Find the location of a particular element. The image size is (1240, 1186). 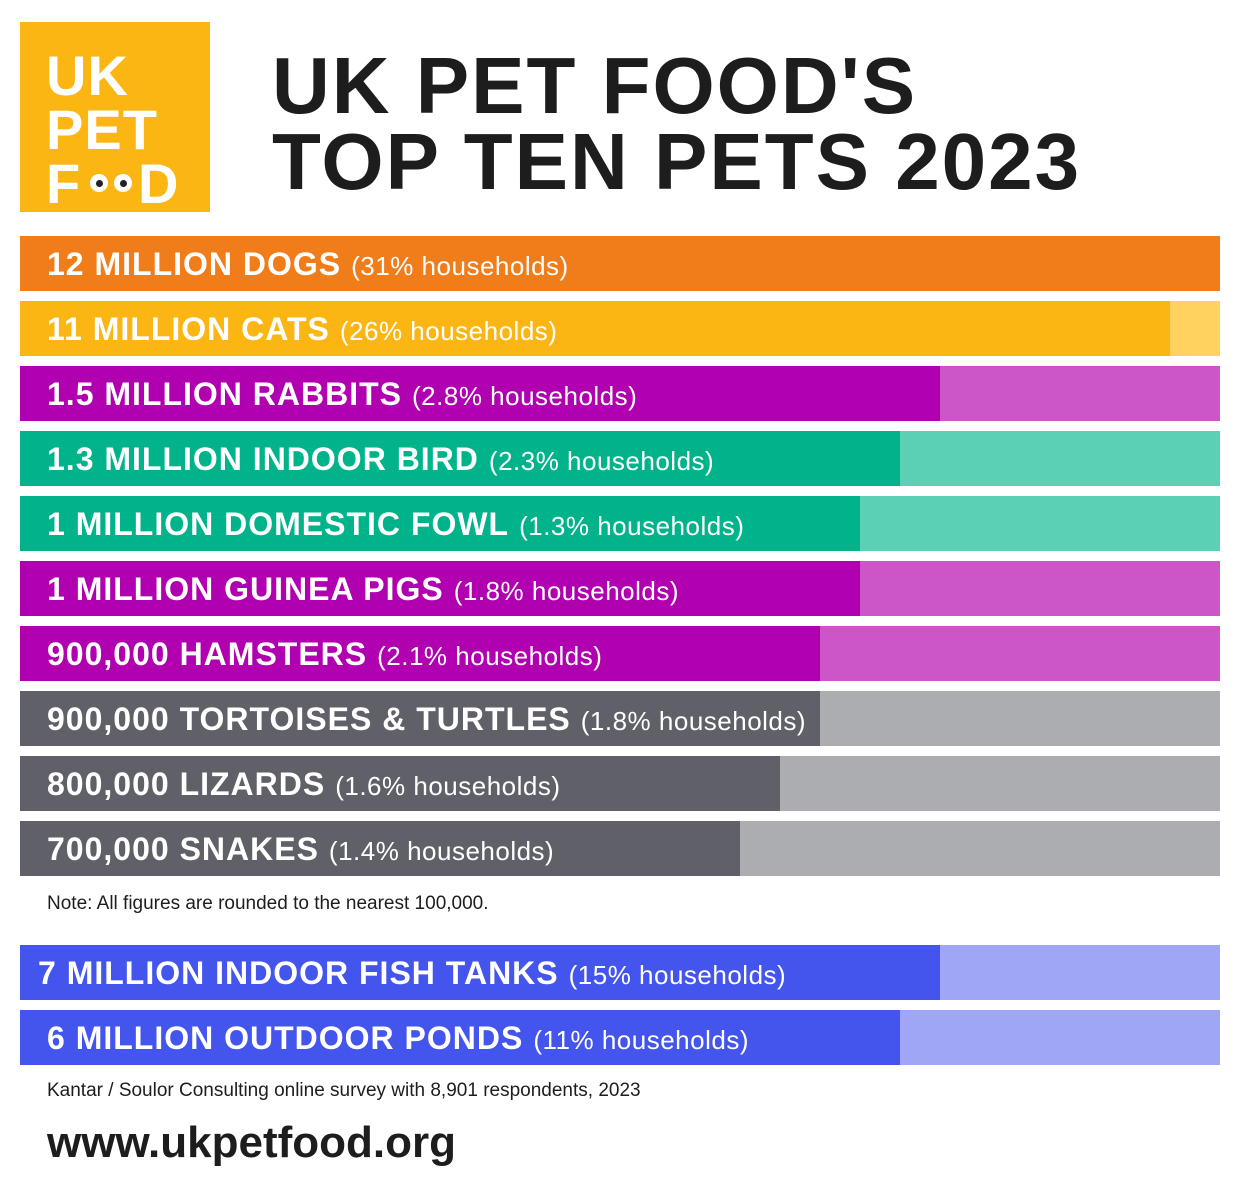

row-text: 1.5 MILLION RABBITS (2.8% households) is located at coordinates (342, 393).